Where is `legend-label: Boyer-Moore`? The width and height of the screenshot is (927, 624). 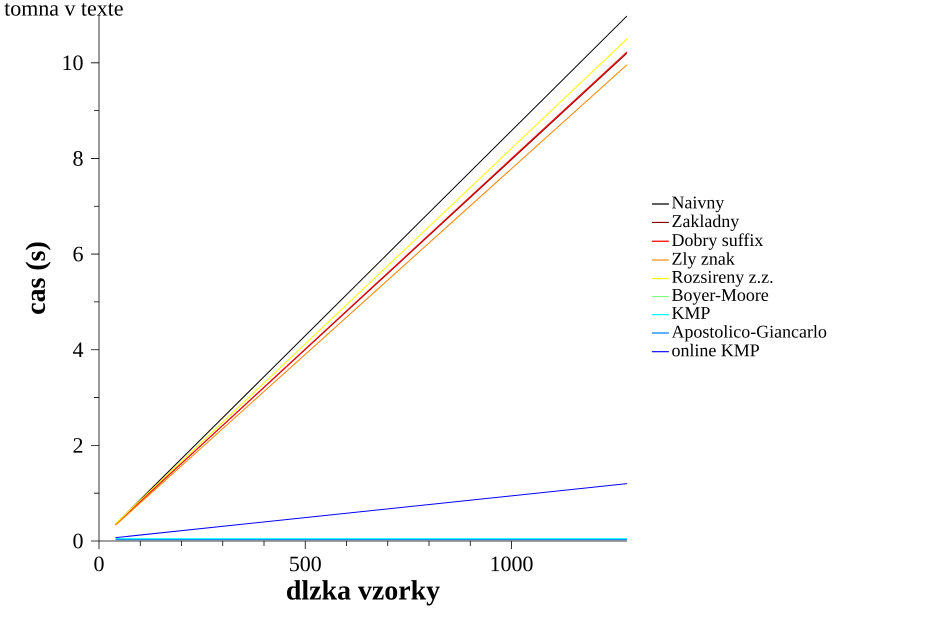 legend-label: Boyer-Moore is located at coordinates (720, 297).